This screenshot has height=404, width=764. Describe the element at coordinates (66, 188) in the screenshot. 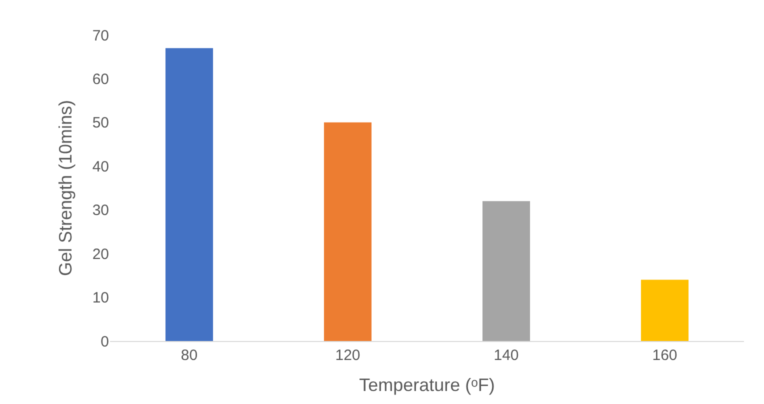

I see `y-axis-title: Gel Strength (10mins)` at that location.